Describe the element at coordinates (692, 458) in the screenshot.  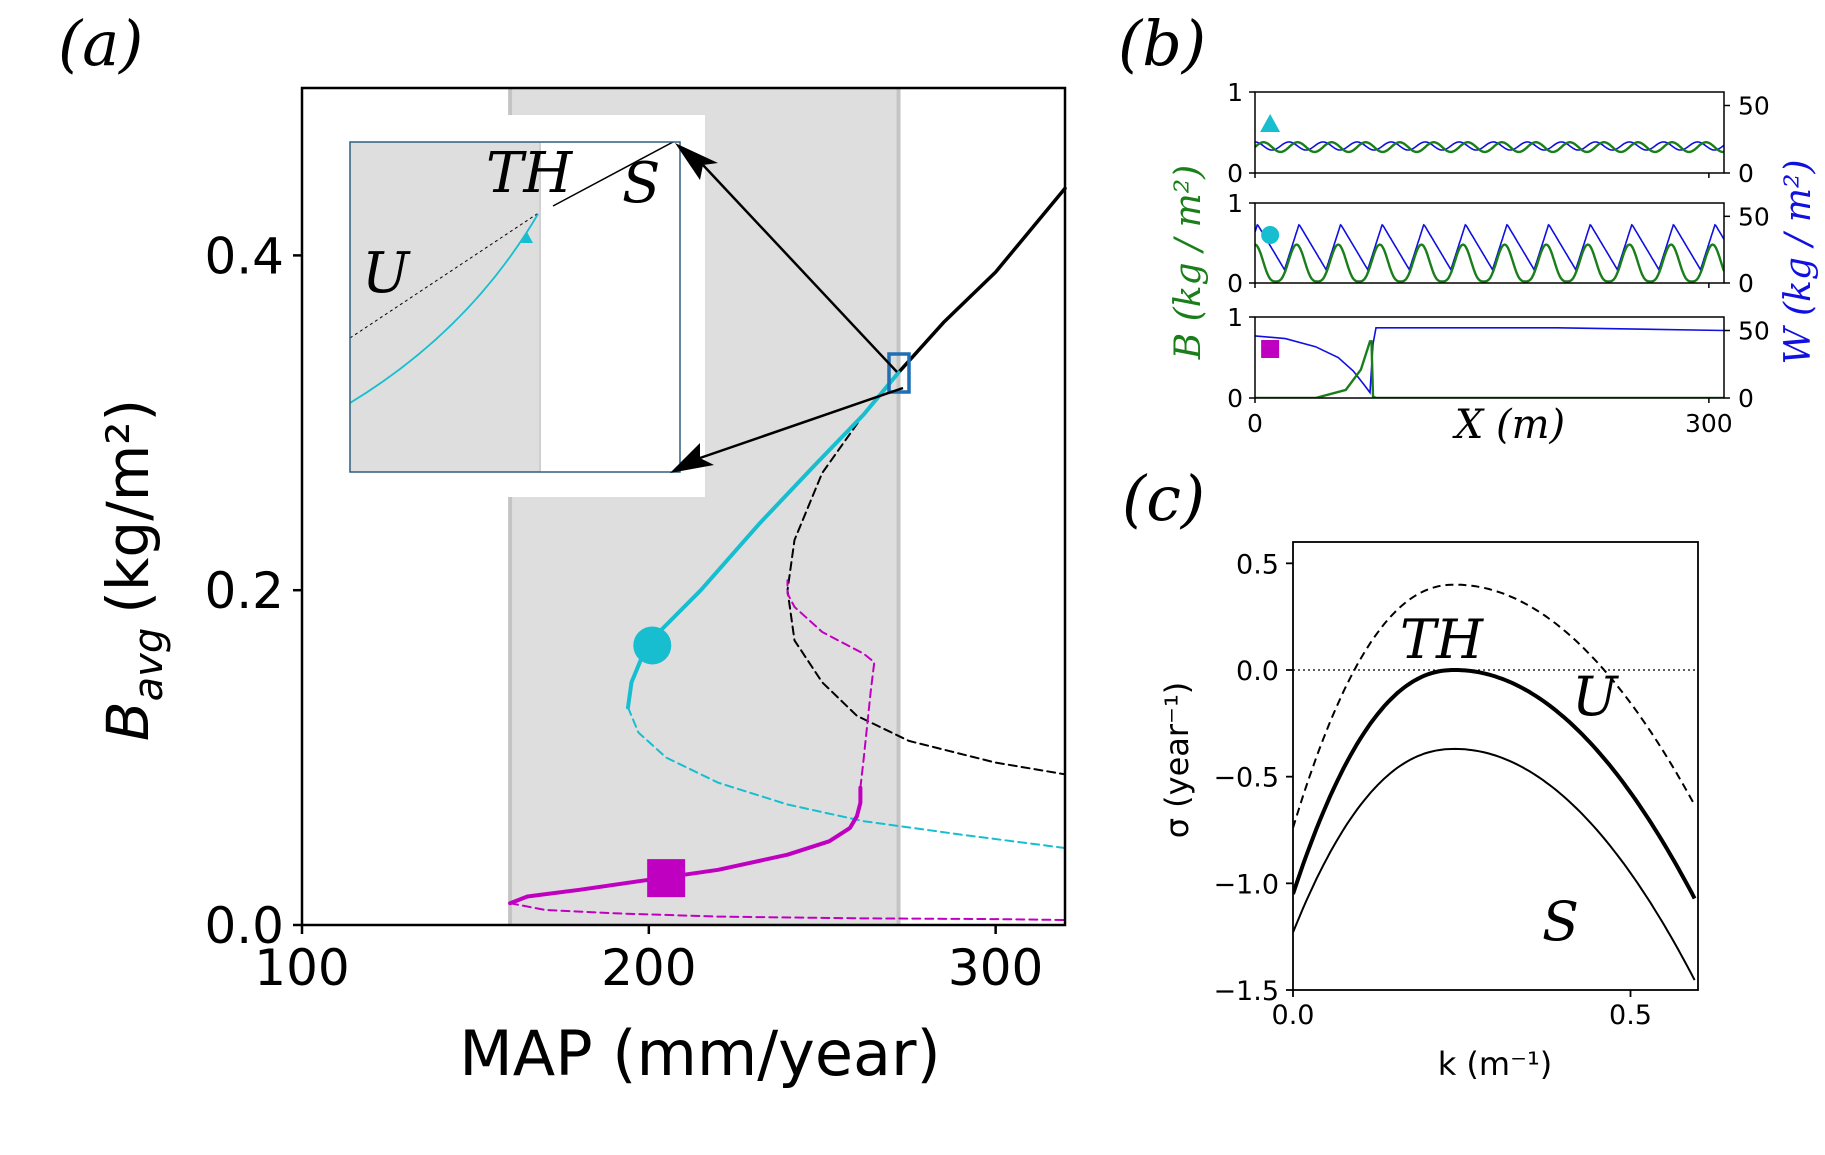
I see `arrow-head-bottom` at that location.